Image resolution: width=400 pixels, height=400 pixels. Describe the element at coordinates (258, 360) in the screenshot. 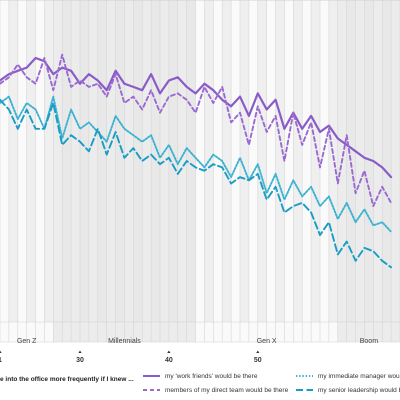

I see `x-tick-label-3: 50` at that location.